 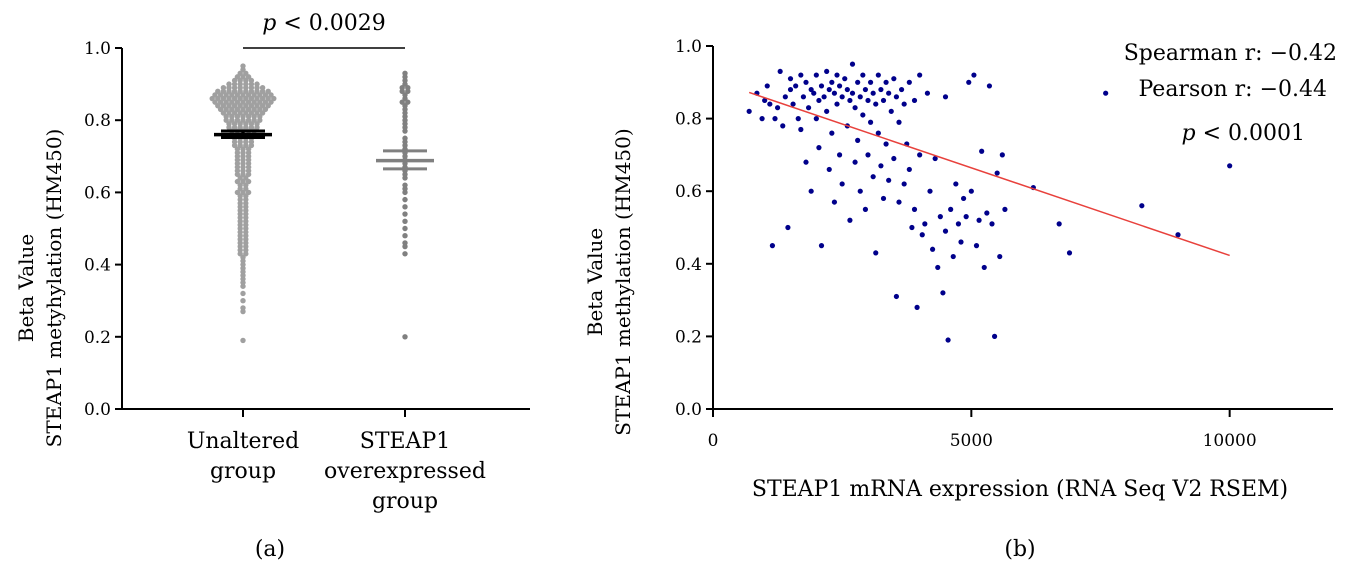 I want to click on panel-b-x-tick-label: 0, so click(x=713, y=441).